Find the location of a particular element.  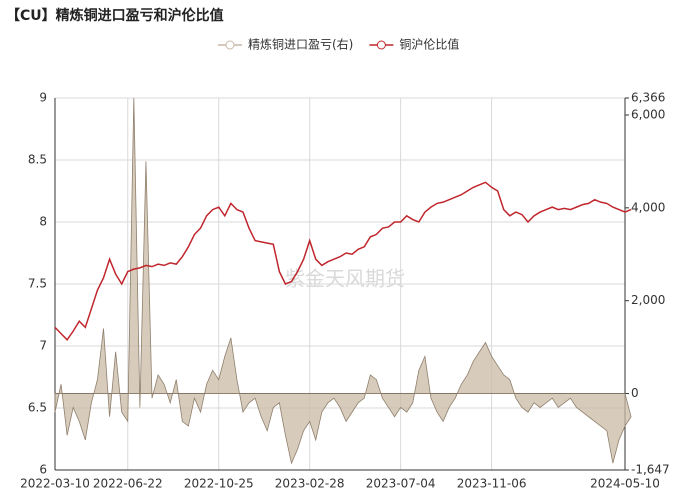

x-tick-label: 2022-10-25 is located at coordinates (219, 484).